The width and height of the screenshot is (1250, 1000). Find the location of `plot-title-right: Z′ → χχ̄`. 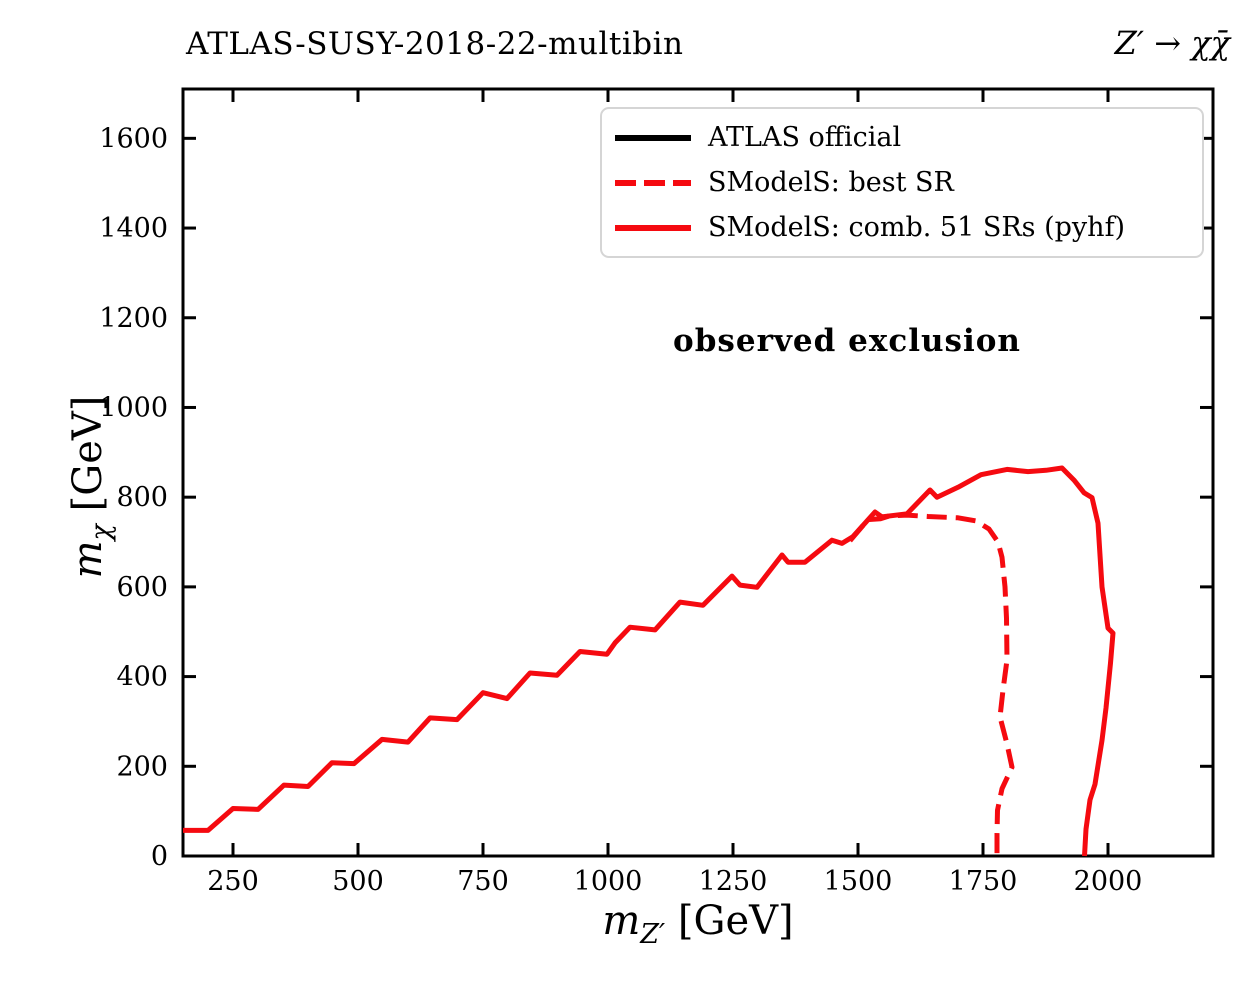

plot-title-right: Z′ → χχ̄ is located at coordinates (1172, 43).